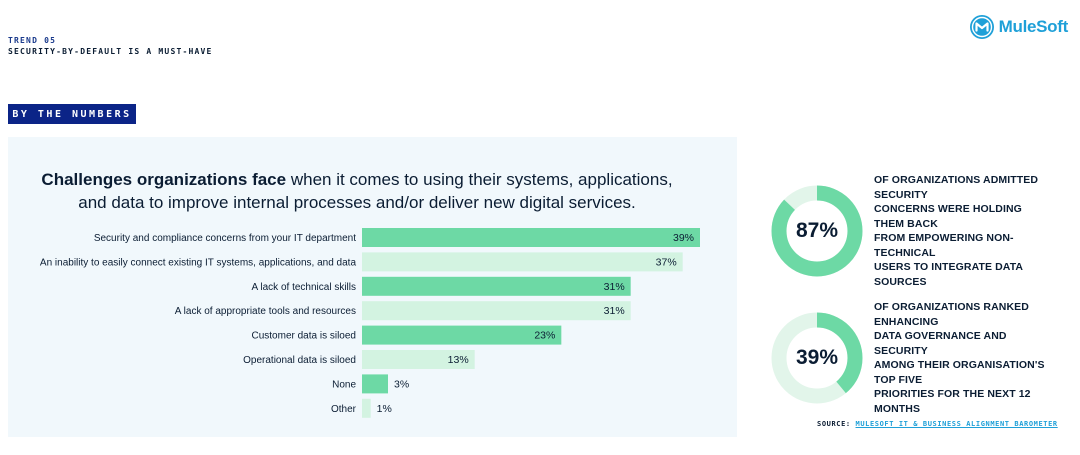 This screenshot has height=455, width=1080. Describe the element at coordinates (836, 424) in the screenshot. I see `source-prefix: SOURCE:` at that location.